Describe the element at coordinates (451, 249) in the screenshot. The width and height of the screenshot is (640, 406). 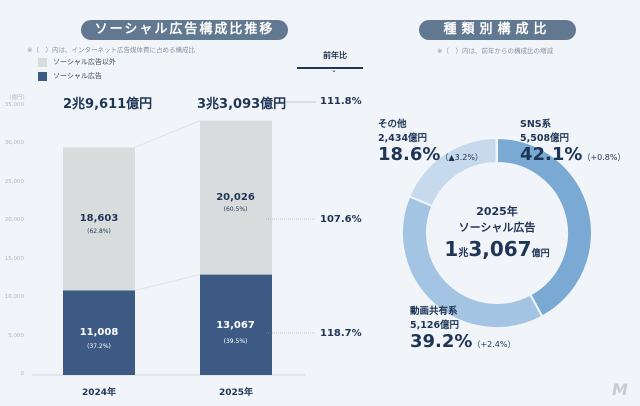
I see `center-value: 1` at that location.